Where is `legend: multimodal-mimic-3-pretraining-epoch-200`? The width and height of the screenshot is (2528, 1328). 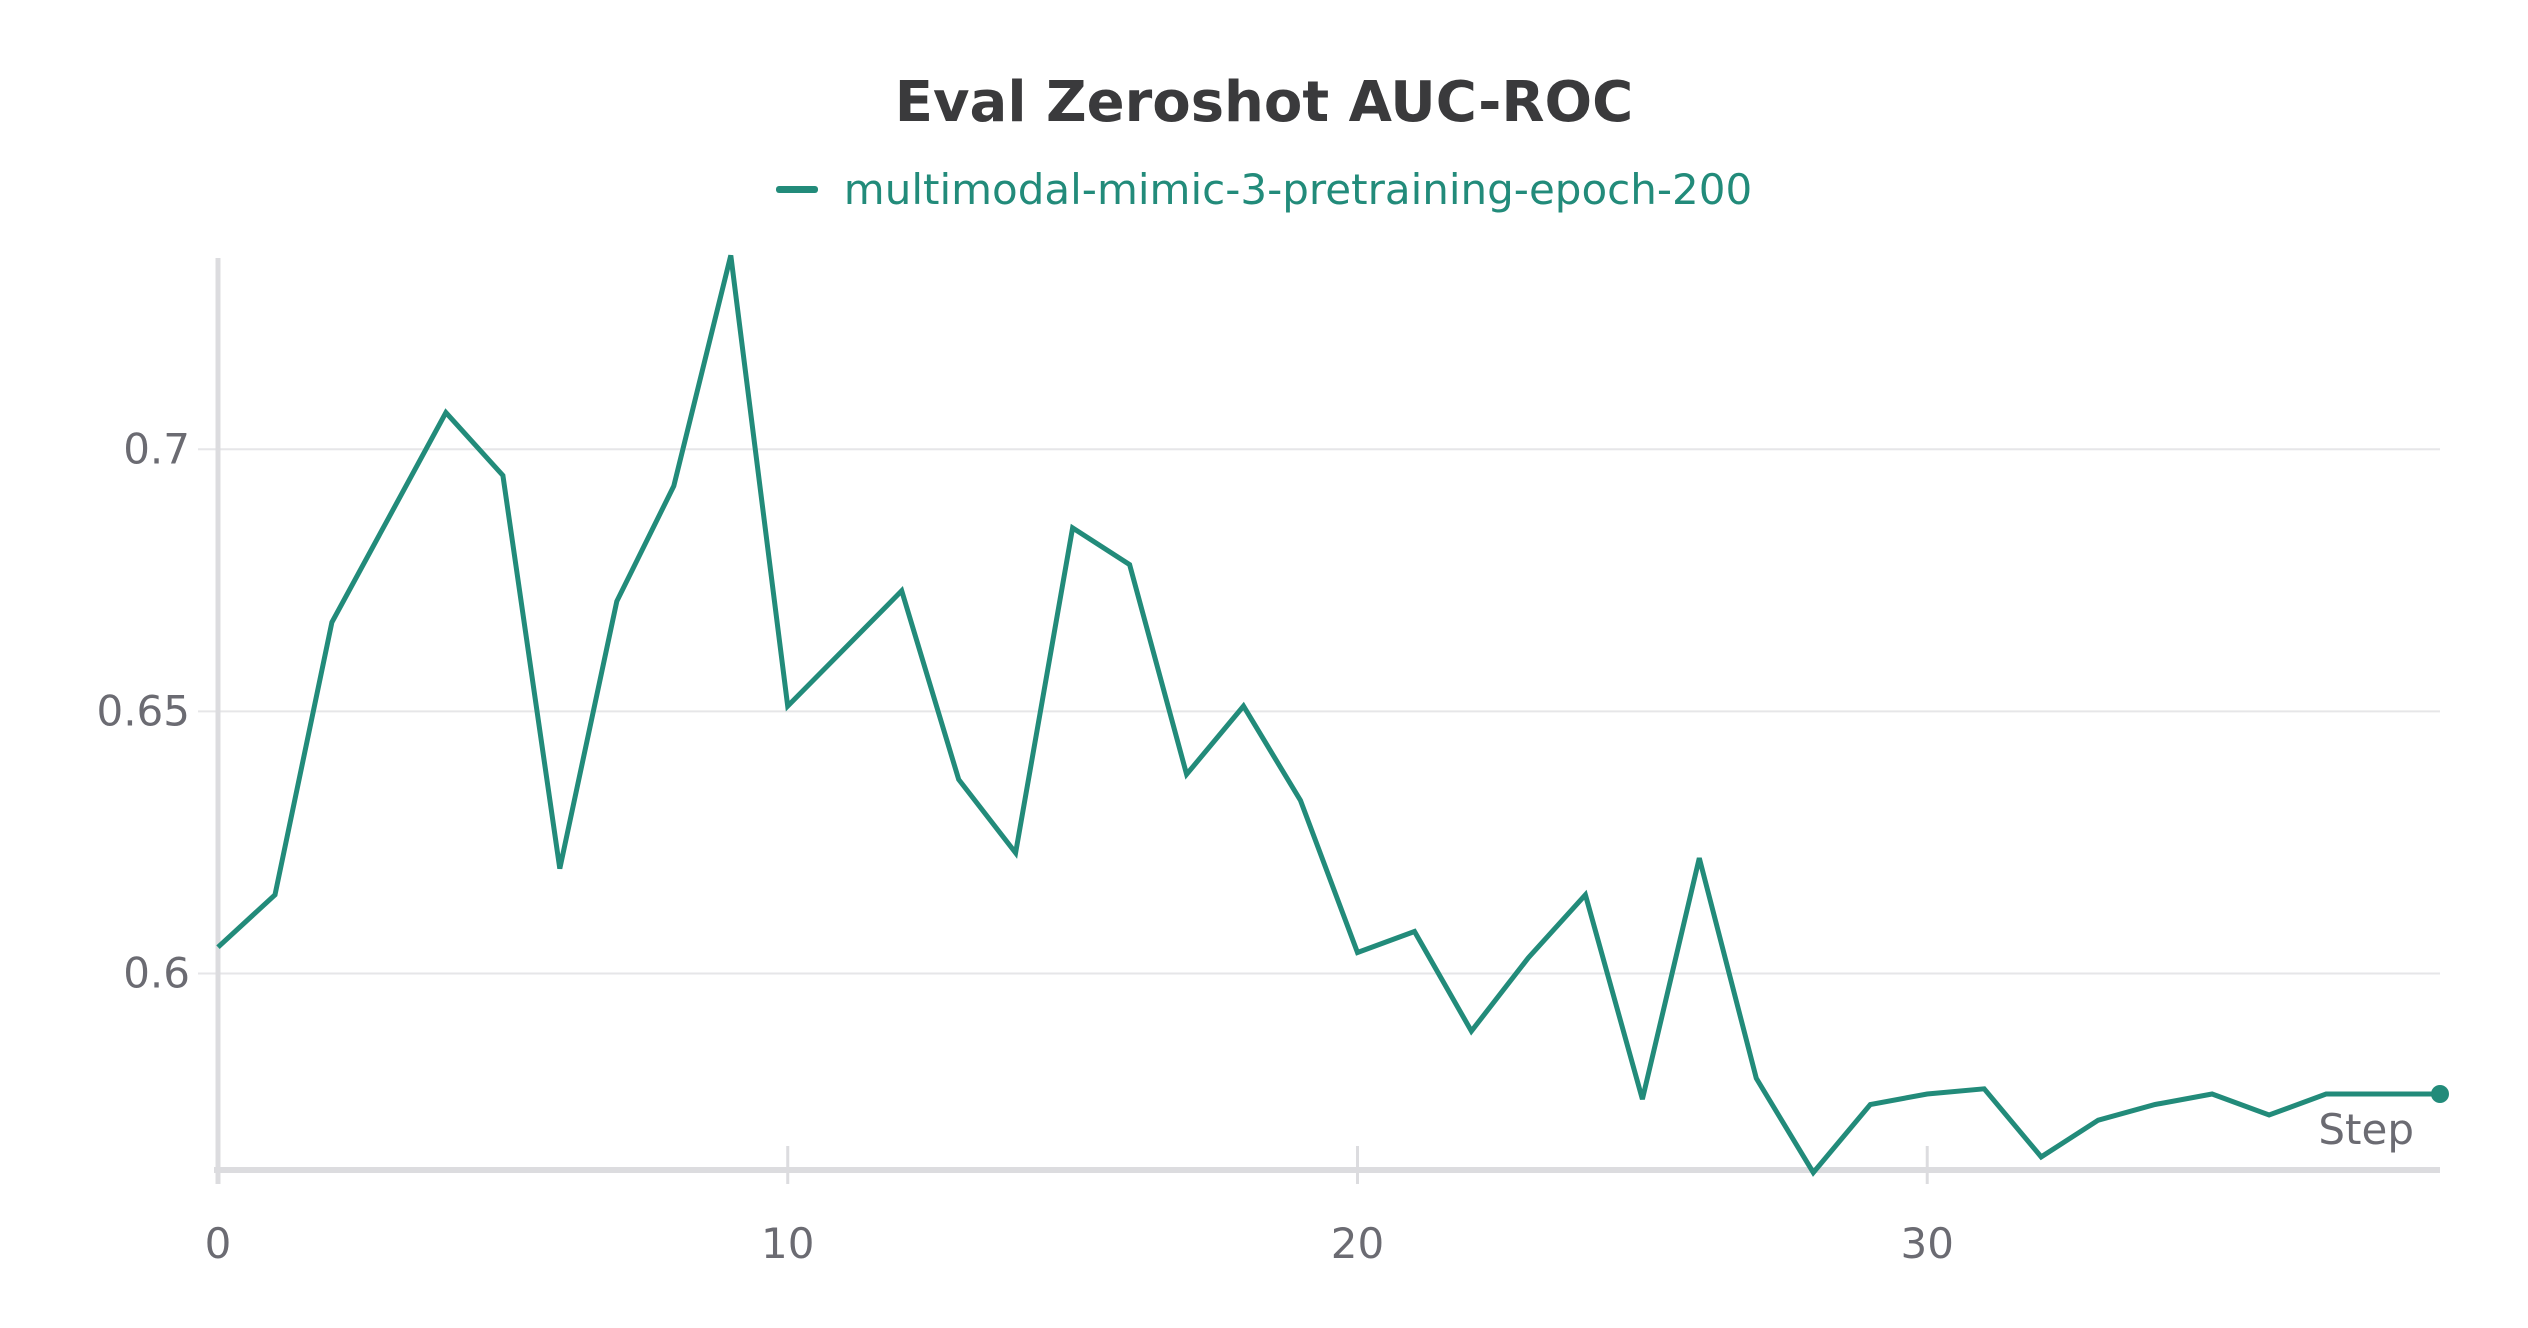
legend: multimodal-mimic-3-pretraining-epoch-200 is located at coordinates (1264, 189).